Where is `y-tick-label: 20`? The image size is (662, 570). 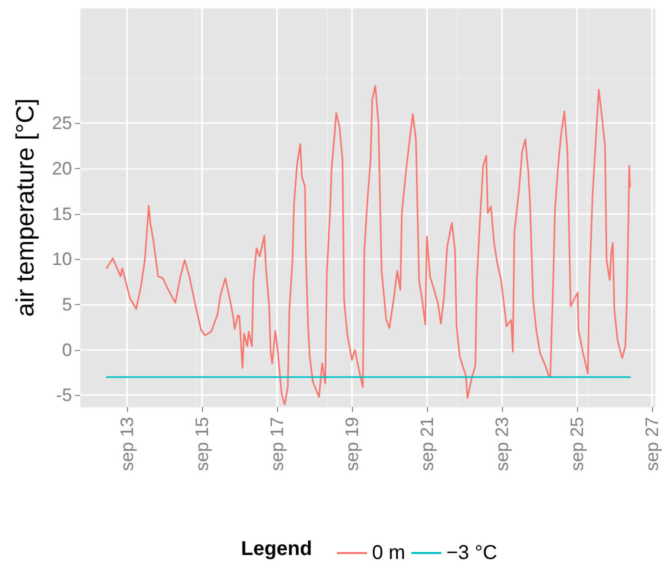
y-tick-label: 20 is located at coordinates (62, 168).